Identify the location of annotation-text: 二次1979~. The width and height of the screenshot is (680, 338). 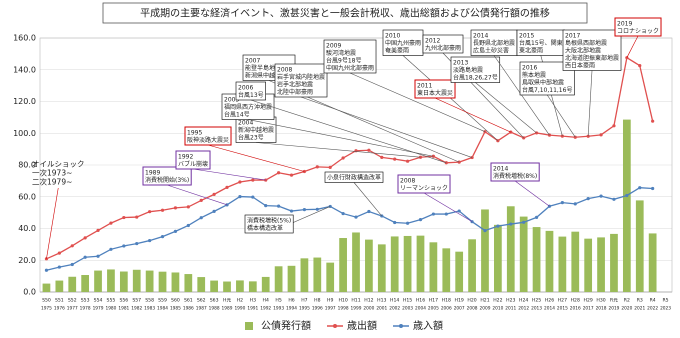
(52, 182).